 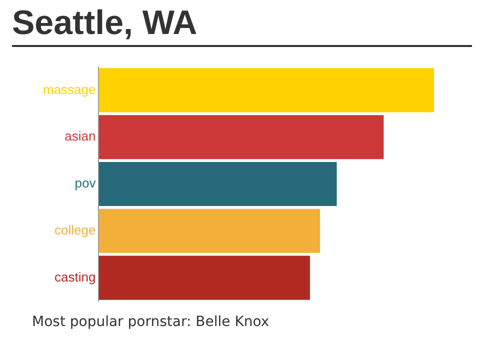 I want to click on chart-title: Seattle, WA, so click(x=242, y=25).